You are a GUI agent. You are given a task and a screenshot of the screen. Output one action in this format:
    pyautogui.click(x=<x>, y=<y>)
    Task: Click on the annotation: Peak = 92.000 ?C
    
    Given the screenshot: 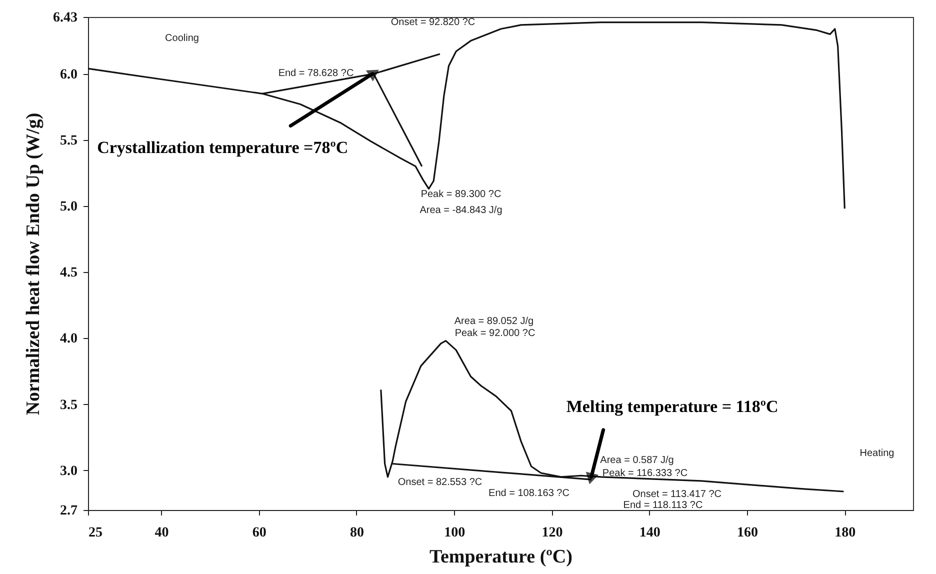 What is the action you would take?
    pyautogui.click(x=495, y=333)
    